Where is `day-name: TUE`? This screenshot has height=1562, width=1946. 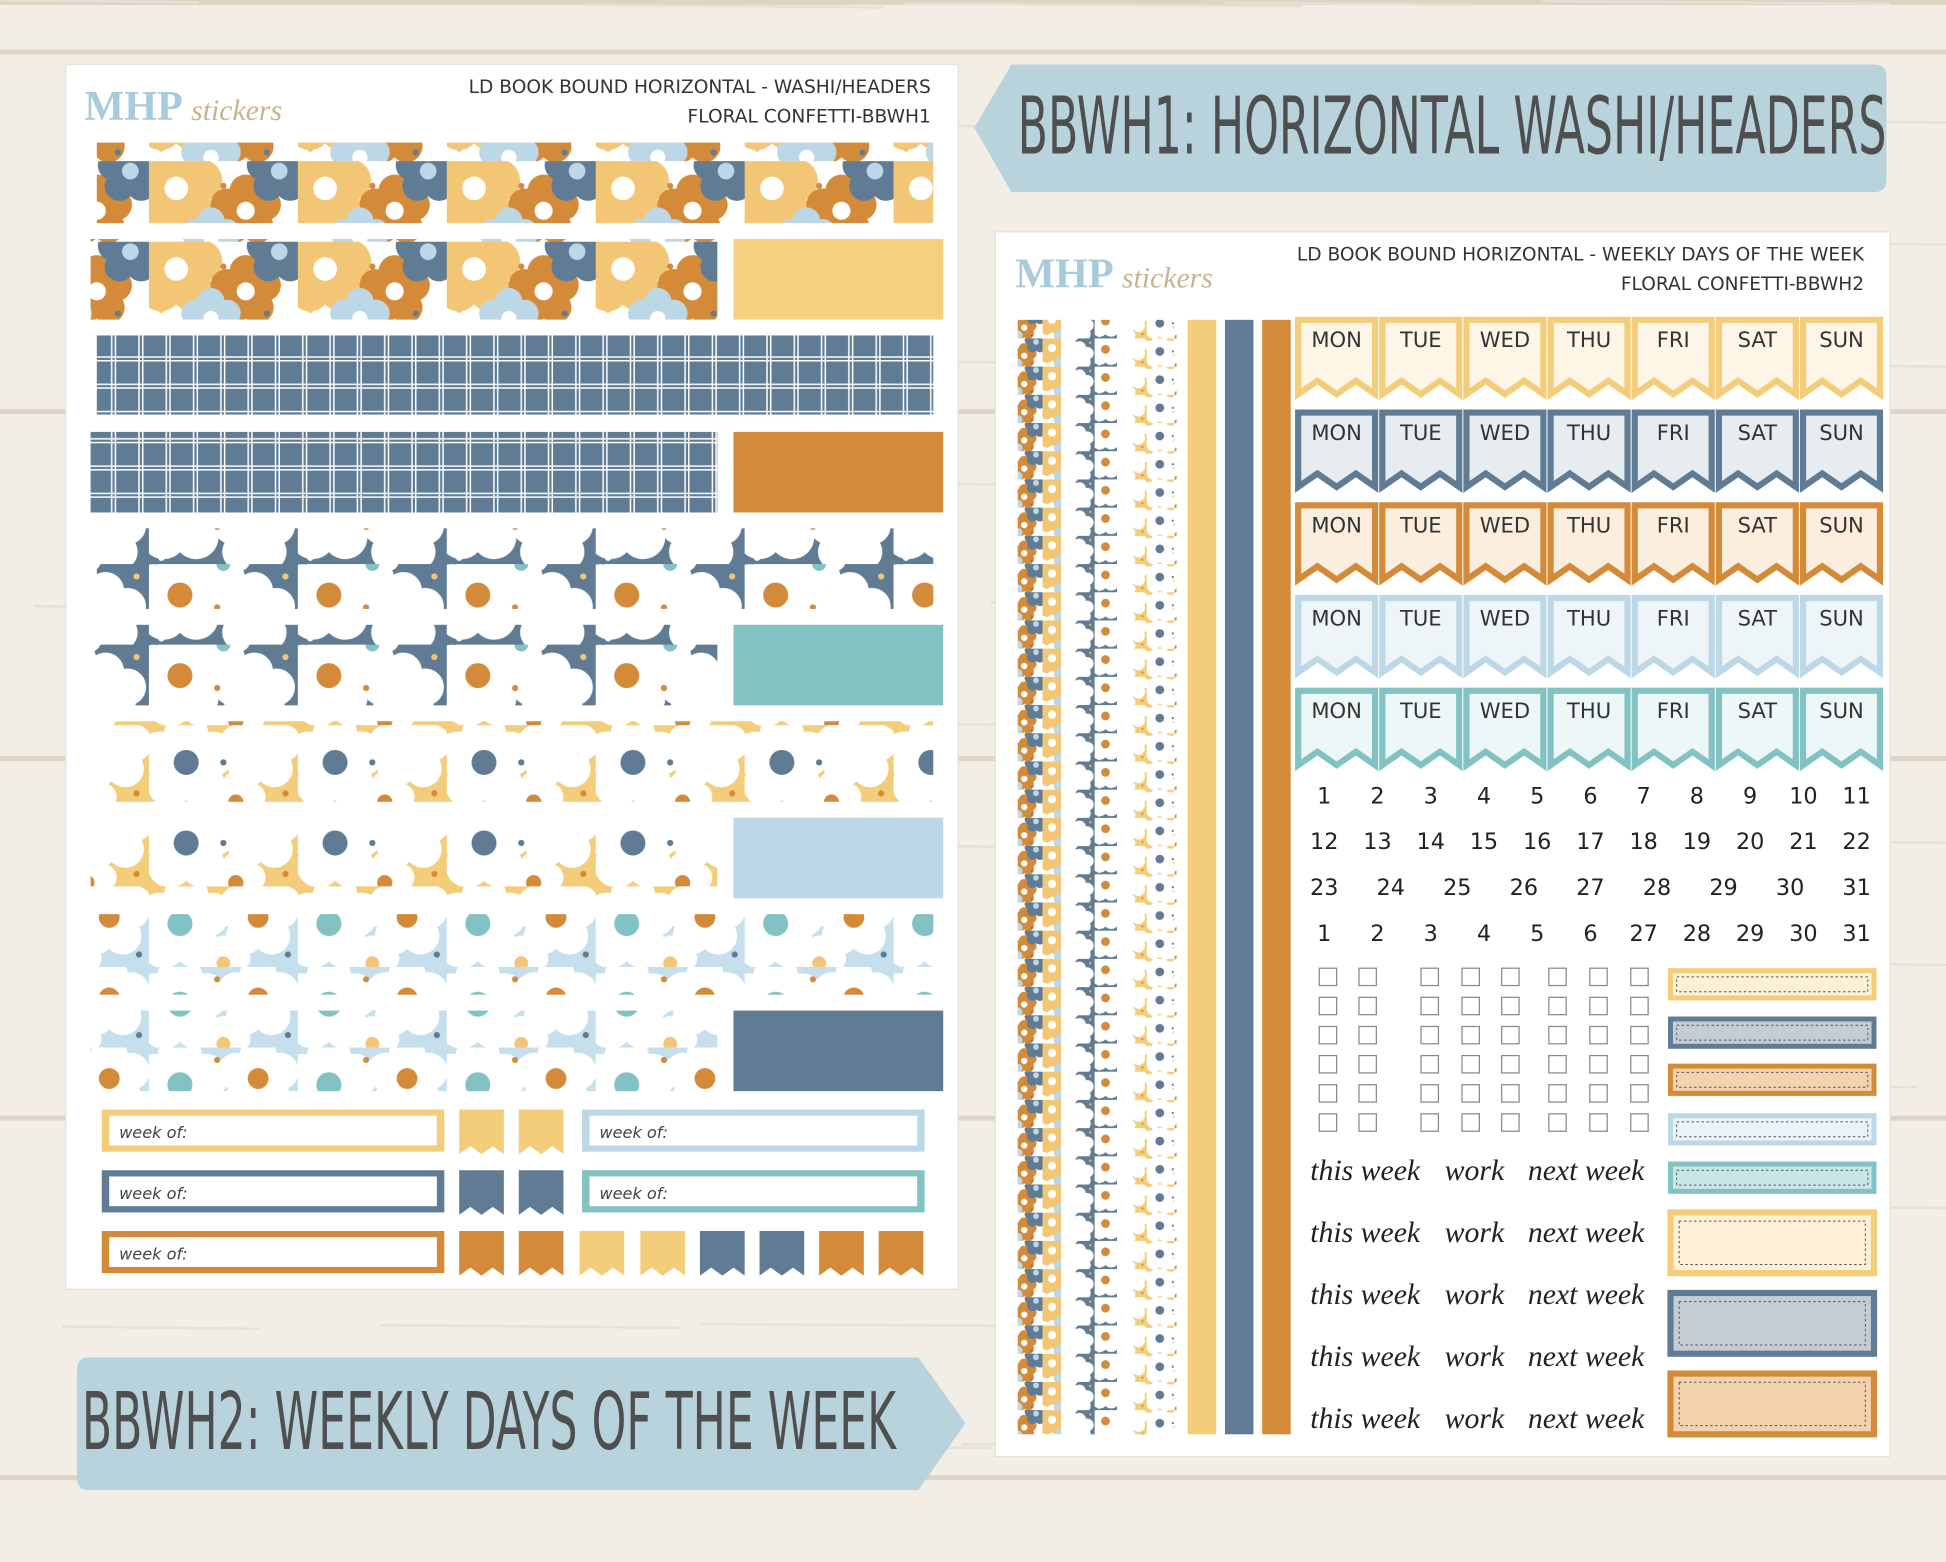 day-name: TUE is located at coordinates (1420, 617).